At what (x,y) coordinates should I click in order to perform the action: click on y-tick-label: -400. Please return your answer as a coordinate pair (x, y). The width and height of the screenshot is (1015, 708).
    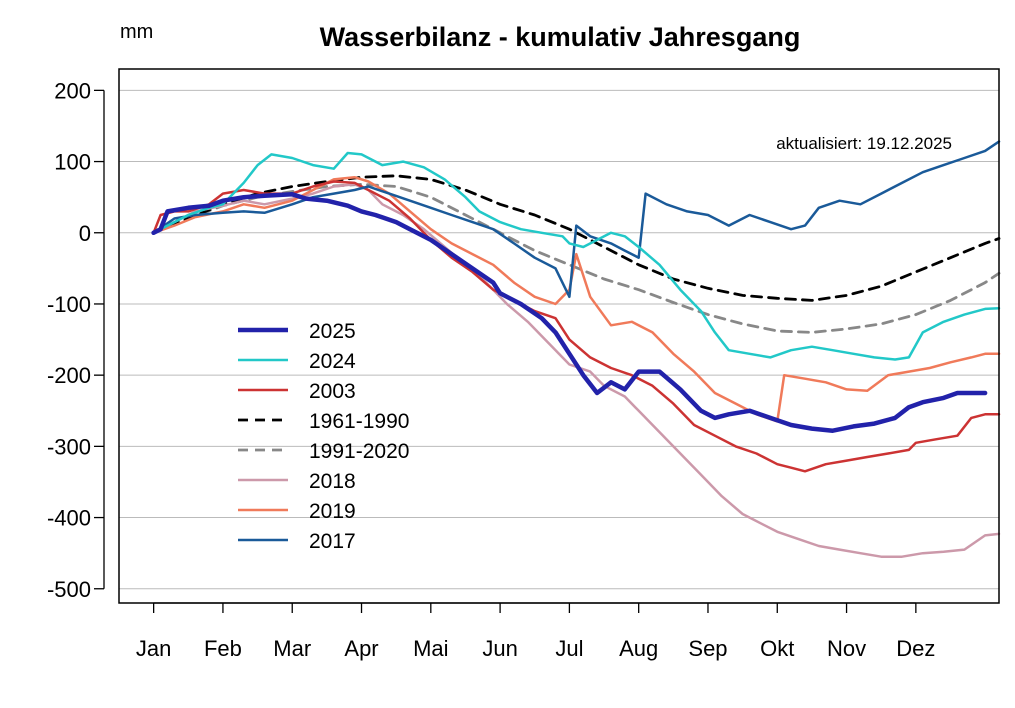
    Looking at the image, I should click on (69, 518).